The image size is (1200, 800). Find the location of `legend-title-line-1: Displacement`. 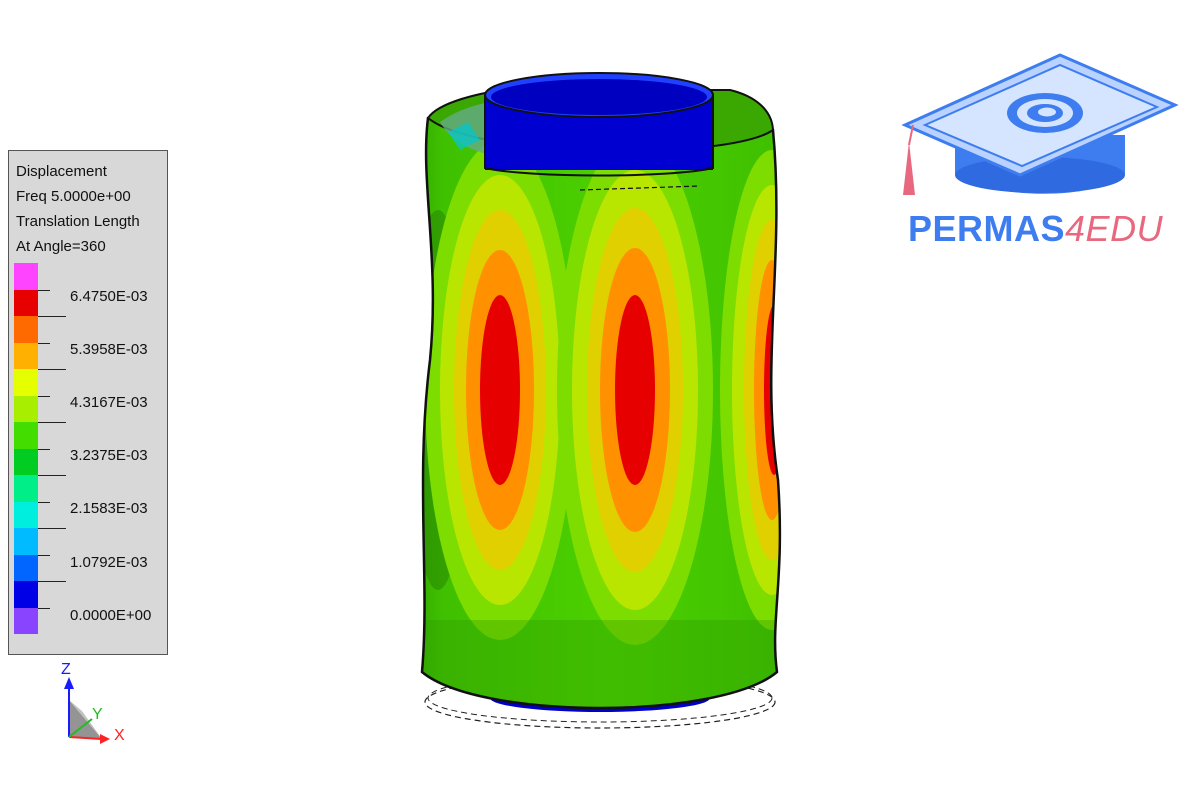

legend-title-line-1: Displacement is located at coordinates (61, 171).